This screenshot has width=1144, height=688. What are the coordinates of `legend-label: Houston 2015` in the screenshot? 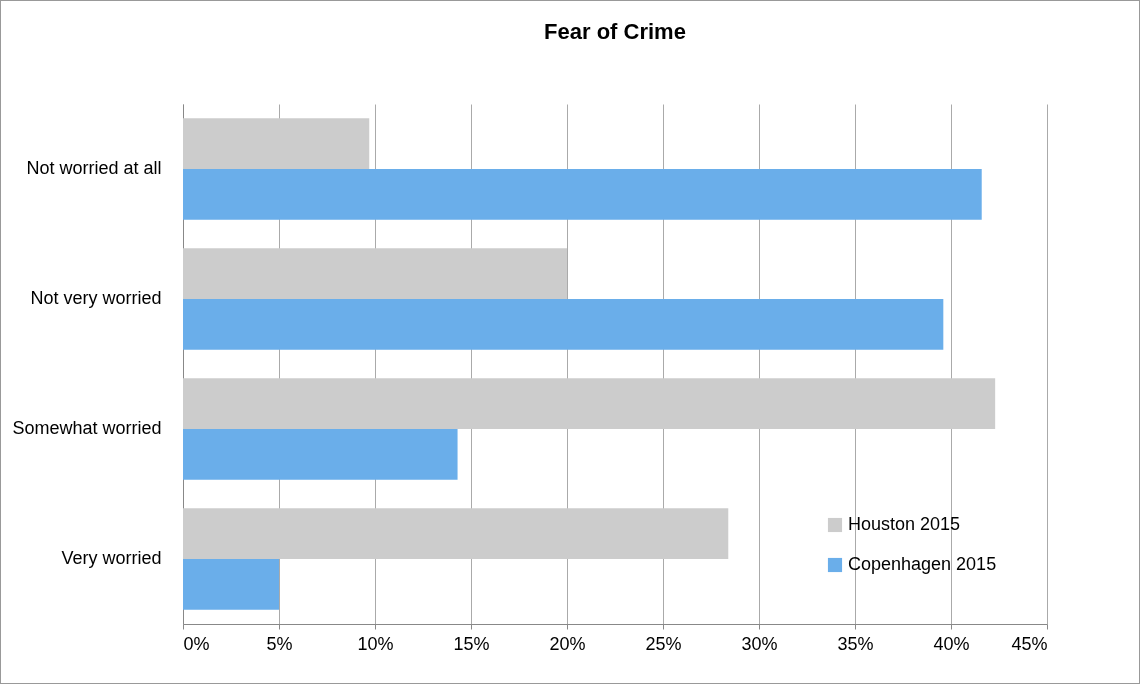 It's located at (904, 524).